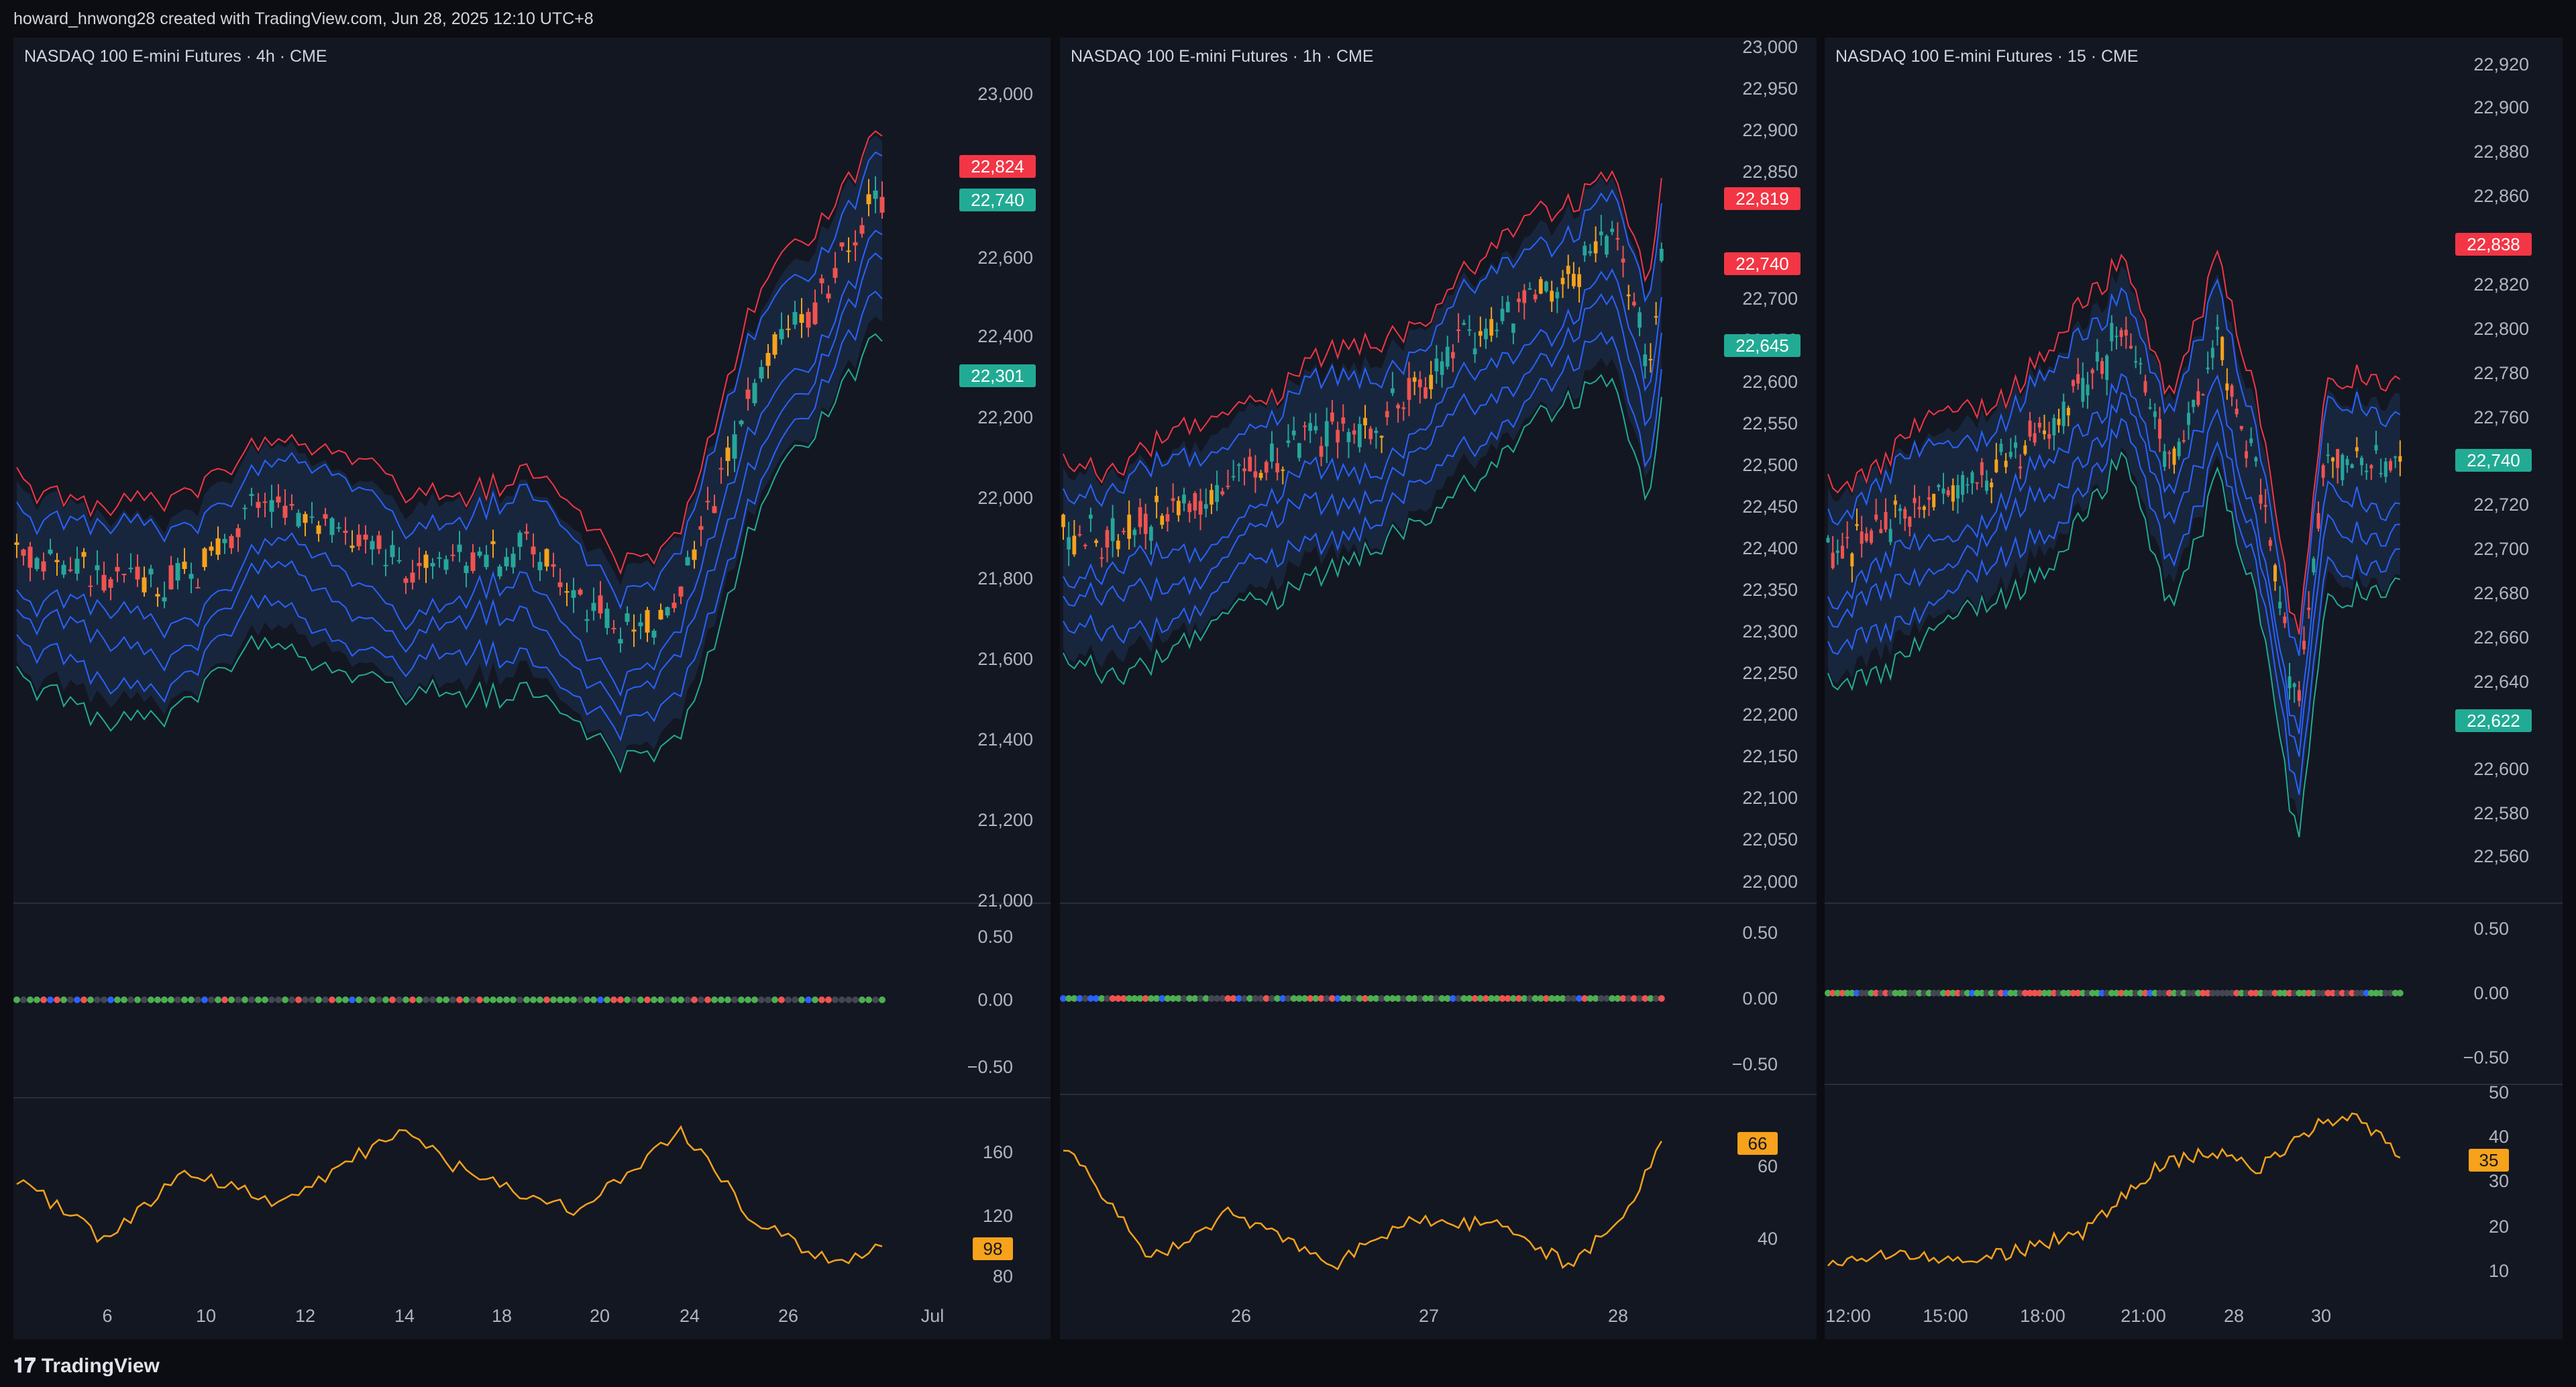 This screenshot has height=1387, width=2576. What do you see at coordinates (1770, 47) in the screenshot?
I see `price-tick-label: 23,000` at bounding box center [1770, 47].